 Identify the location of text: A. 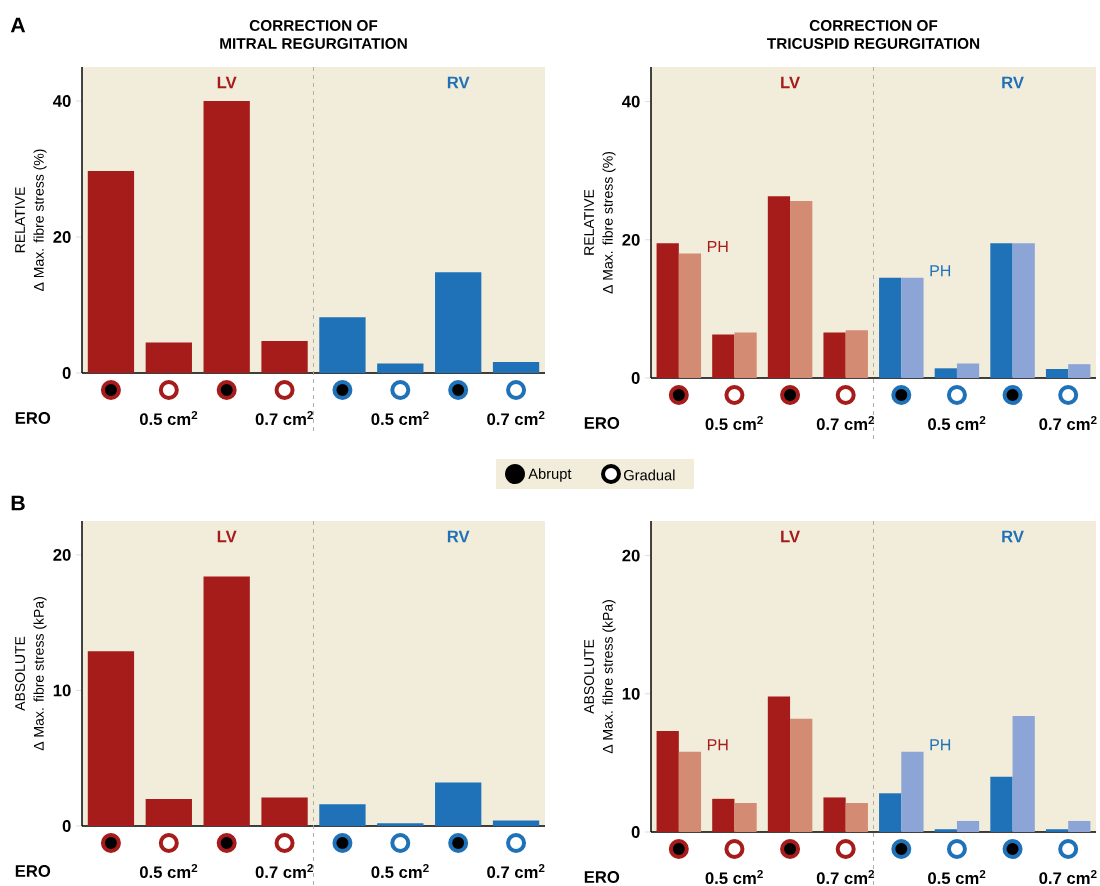
(18, 25).